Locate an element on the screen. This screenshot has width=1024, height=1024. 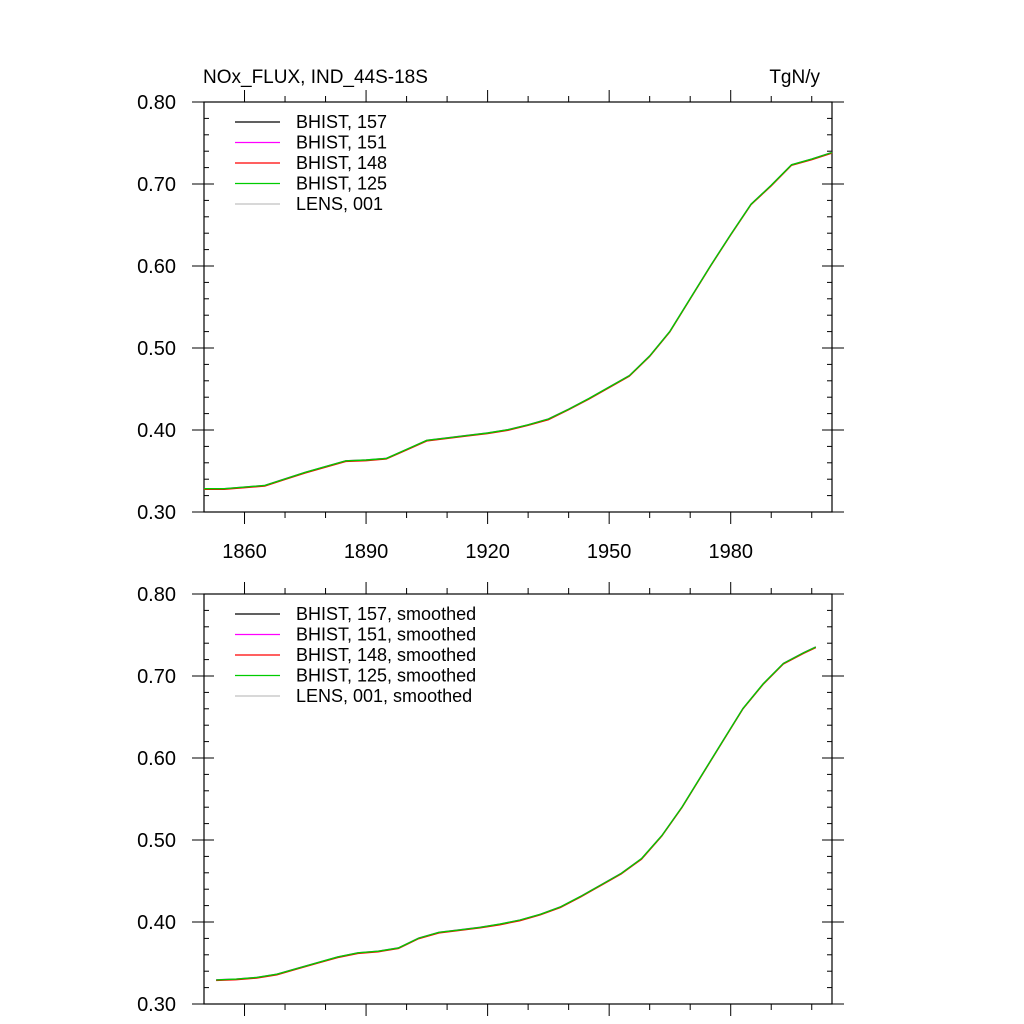
x-tick-label: 1860 is located at coordinates (244, 552).